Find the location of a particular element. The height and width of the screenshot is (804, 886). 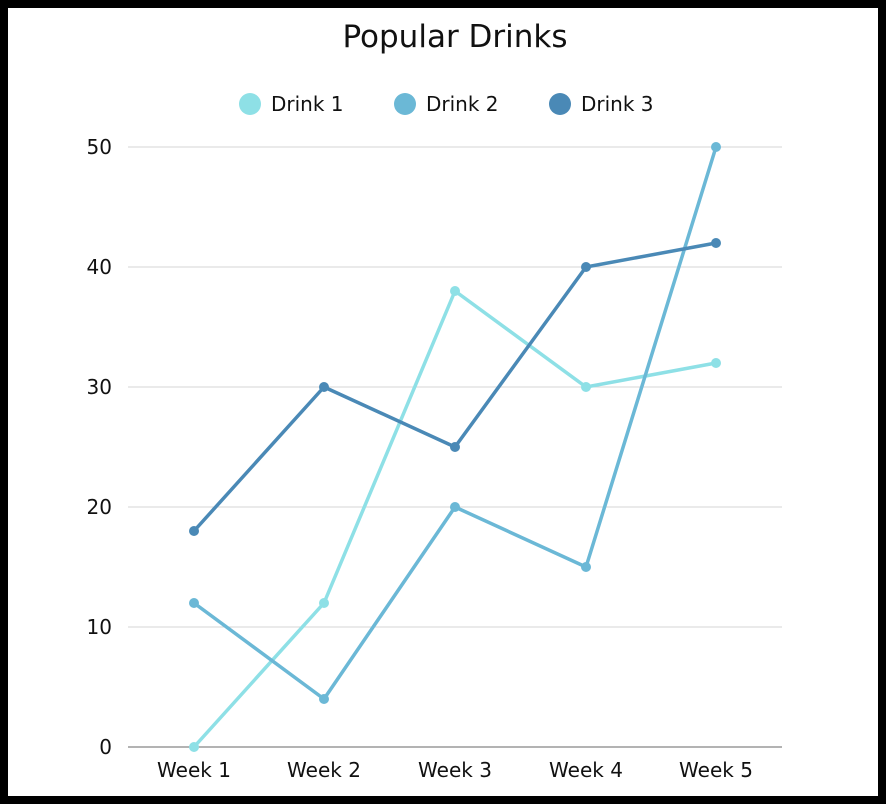

chart-title: Popular Drinks is located at coordinates (454, 37).